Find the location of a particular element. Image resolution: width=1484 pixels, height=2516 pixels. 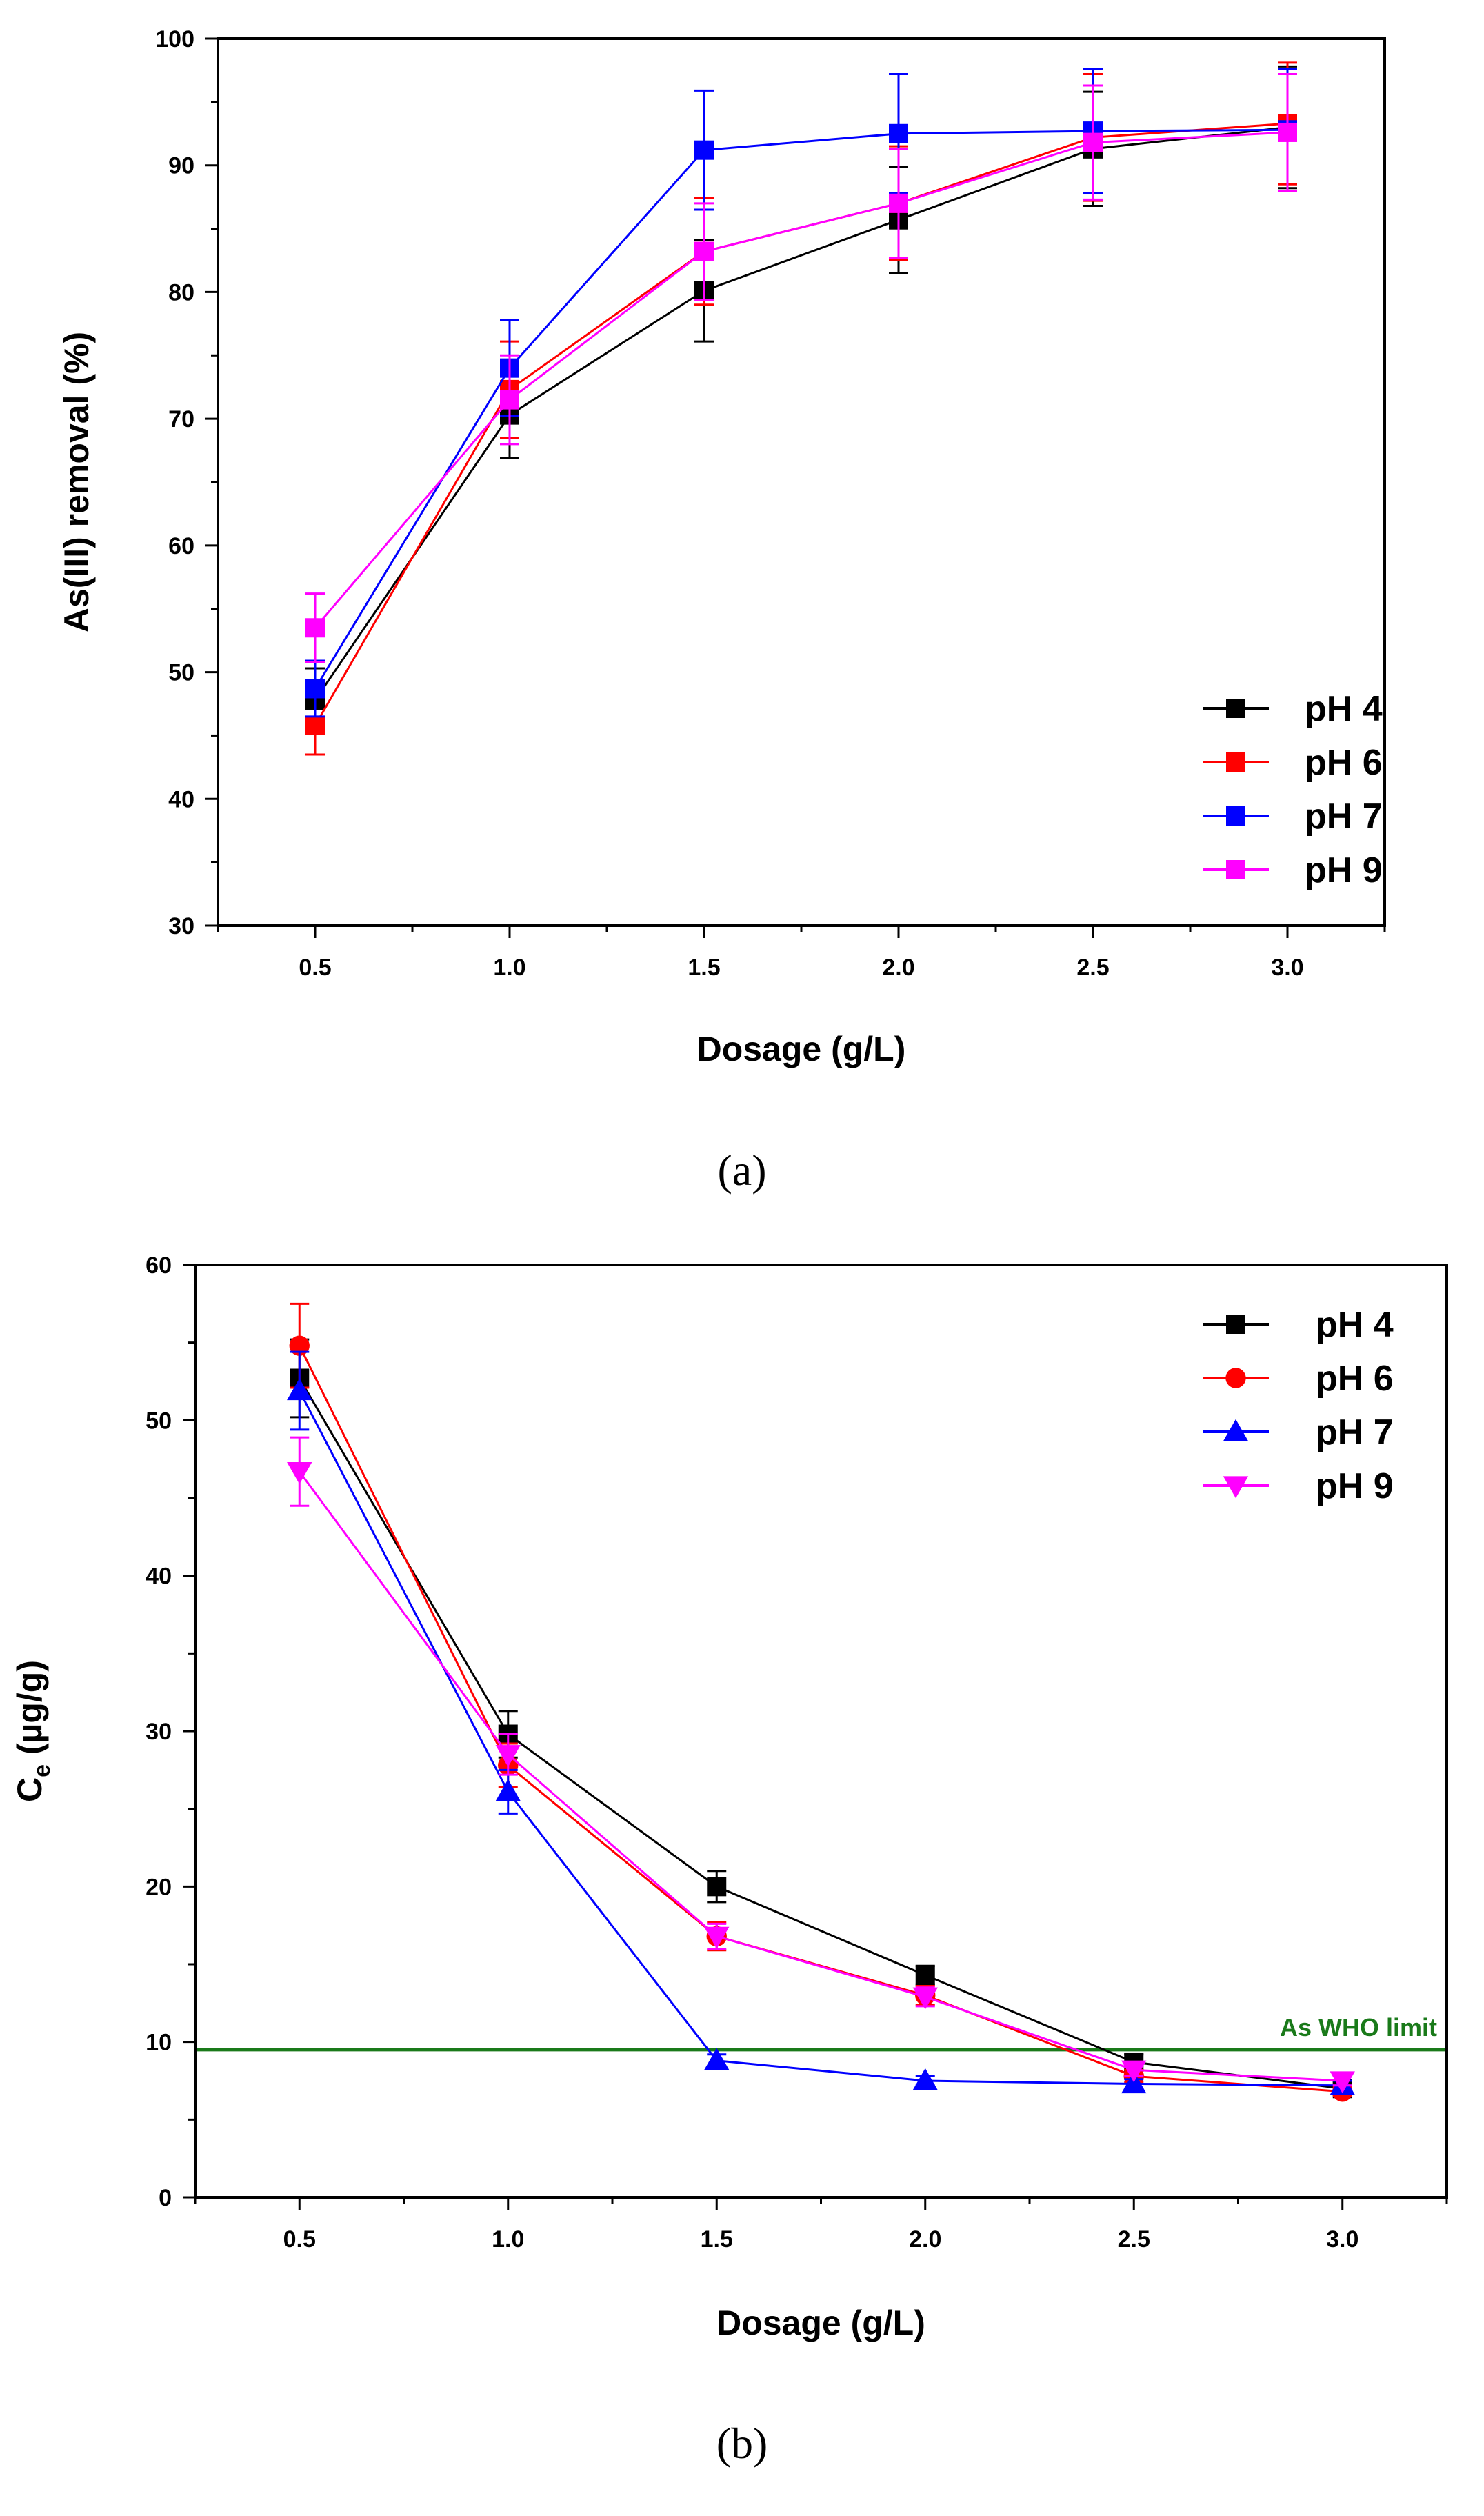

chart-b-legend: pH 4 pH 6 pH 7 pH 9 is located at coordinates (1298, 1405).